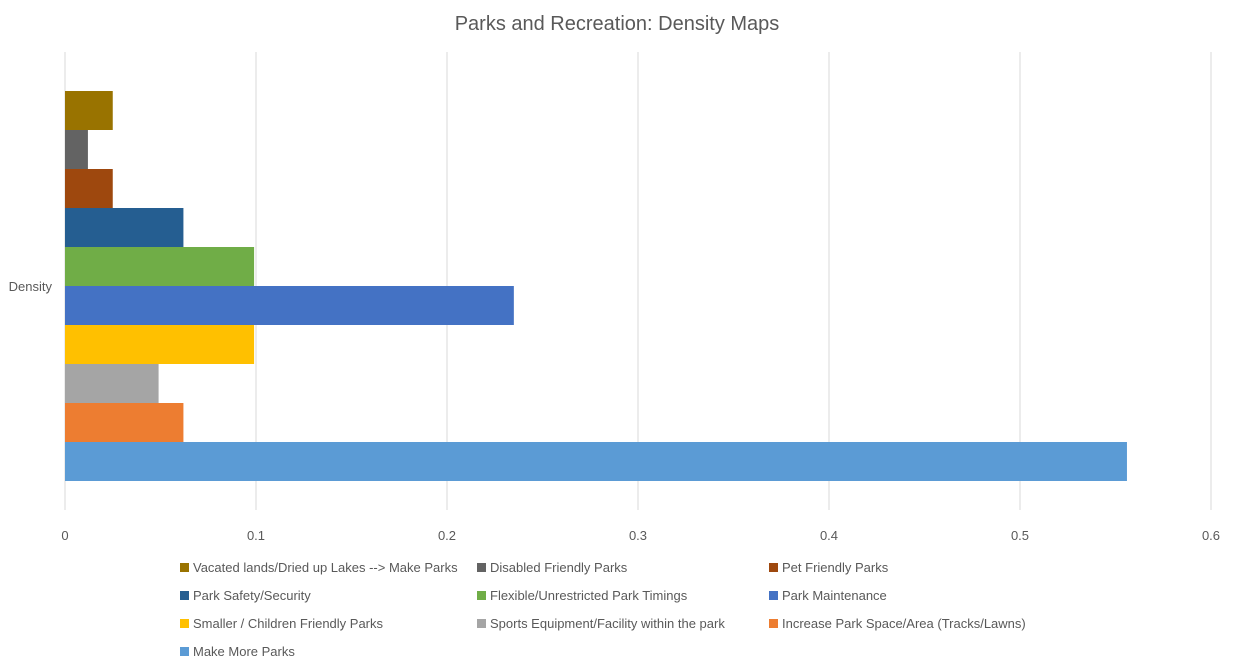 The image size is (1234, 670). I want to click on bar-pet-friendly-parks, so click(89, 188).